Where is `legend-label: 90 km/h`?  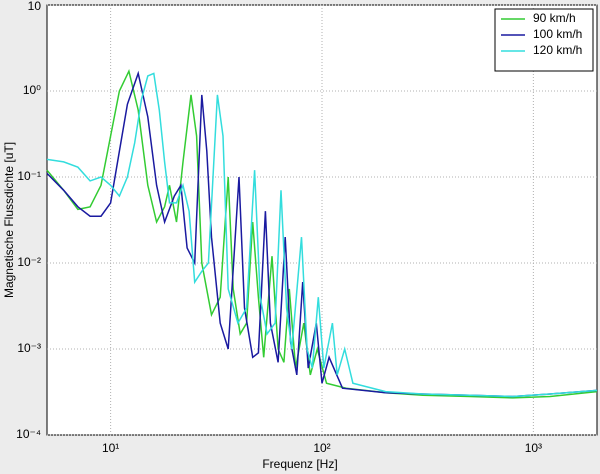 legend-label: 90 km/h is located at coordinates (554, 18).